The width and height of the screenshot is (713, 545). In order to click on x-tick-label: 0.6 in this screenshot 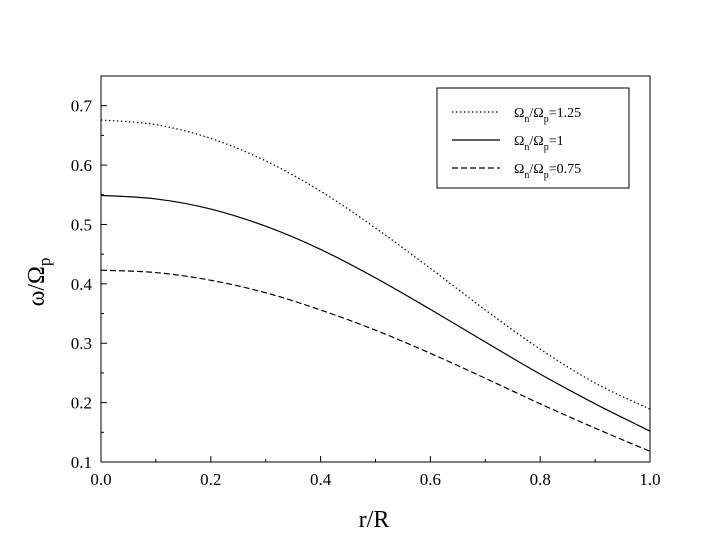, I will do `click(430, 479)`.